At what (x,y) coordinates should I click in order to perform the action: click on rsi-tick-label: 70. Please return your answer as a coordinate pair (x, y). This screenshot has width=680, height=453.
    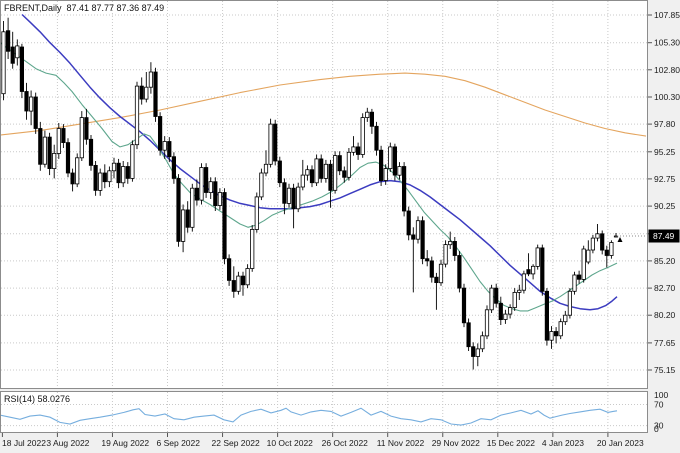
    Looking at the image, I should click on (659, 405).